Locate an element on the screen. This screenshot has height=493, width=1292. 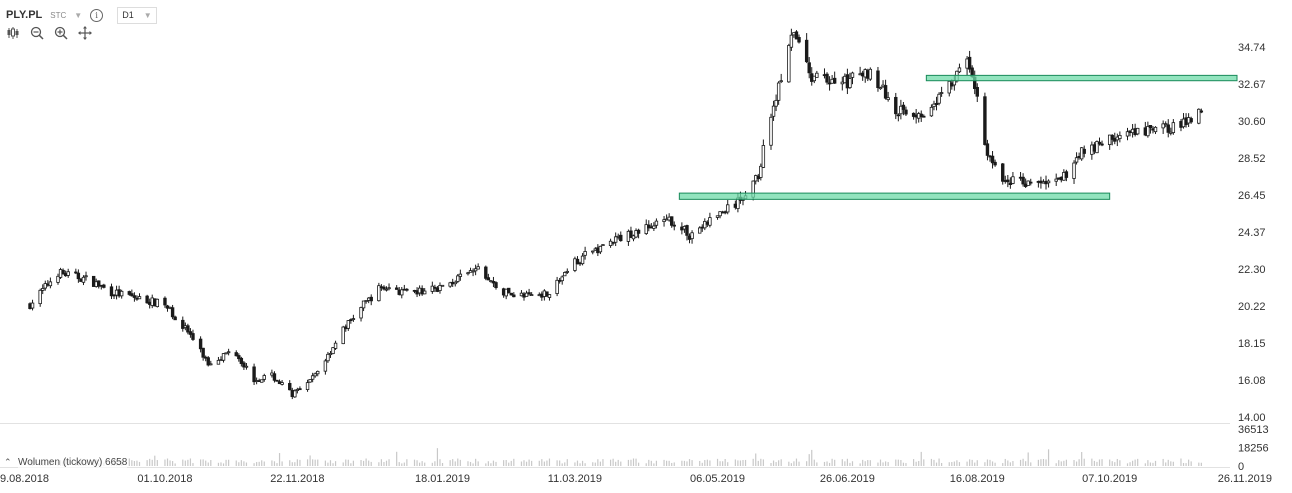
price-tick-label: 26.45 is located at coordinates (1252, 196).